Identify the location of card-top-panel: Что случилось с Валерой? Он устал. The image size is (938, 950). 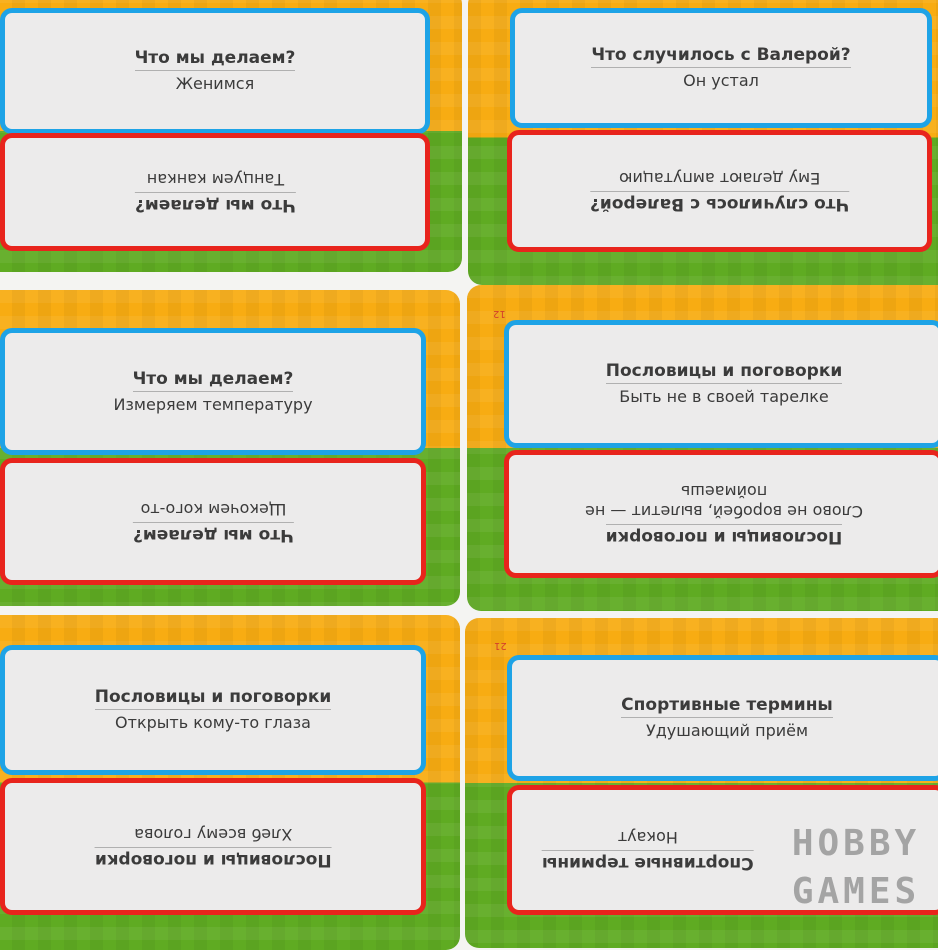
(721, 68).